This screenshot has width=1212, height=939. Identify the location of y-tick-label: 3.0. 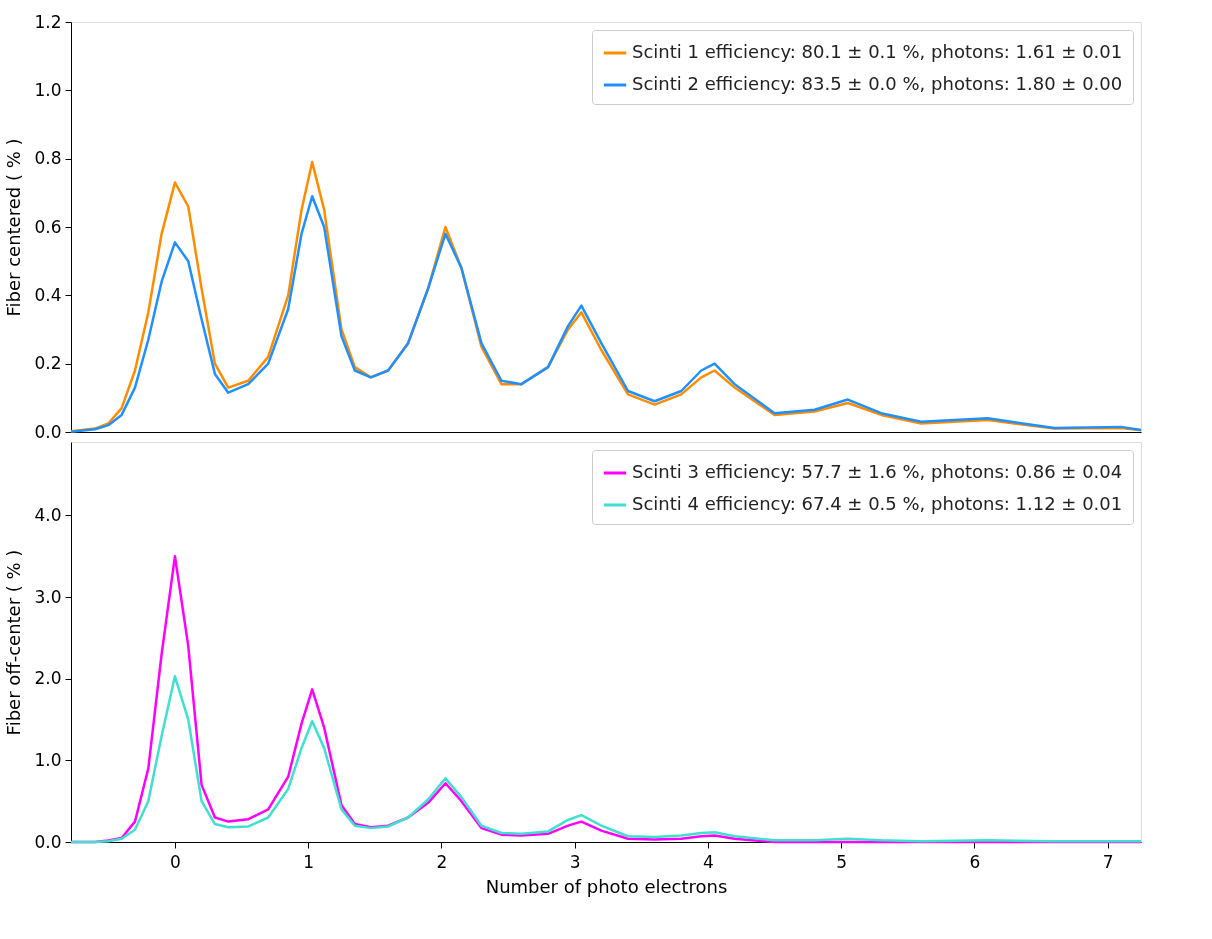
(48, 596).